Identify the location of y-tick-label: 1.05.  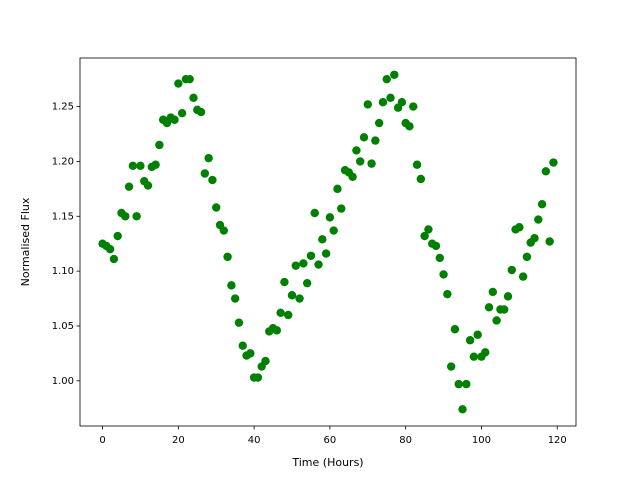
(63, 326).